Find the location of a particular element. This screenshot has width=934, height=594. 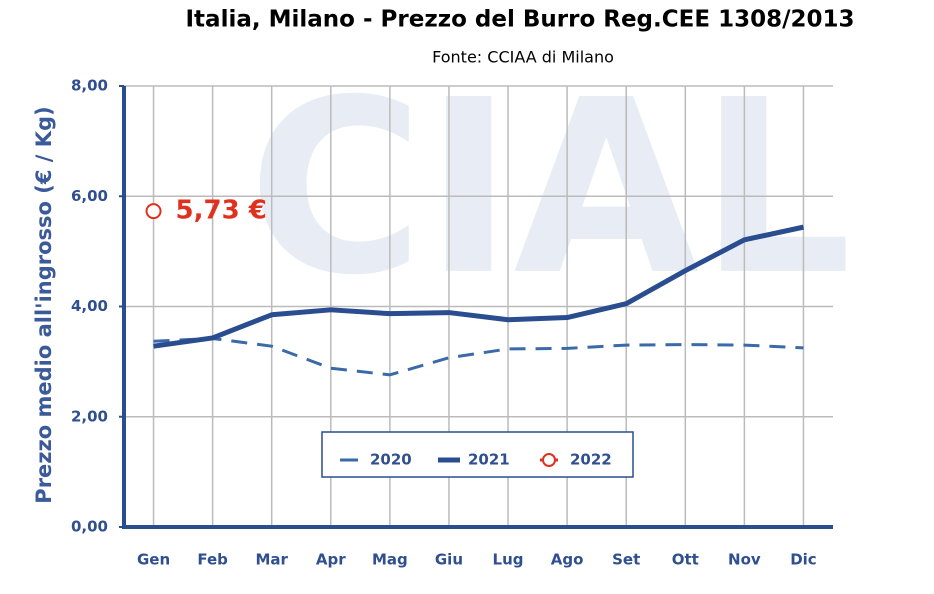

x-tick-label: Set is located at coordinates (626, 560).